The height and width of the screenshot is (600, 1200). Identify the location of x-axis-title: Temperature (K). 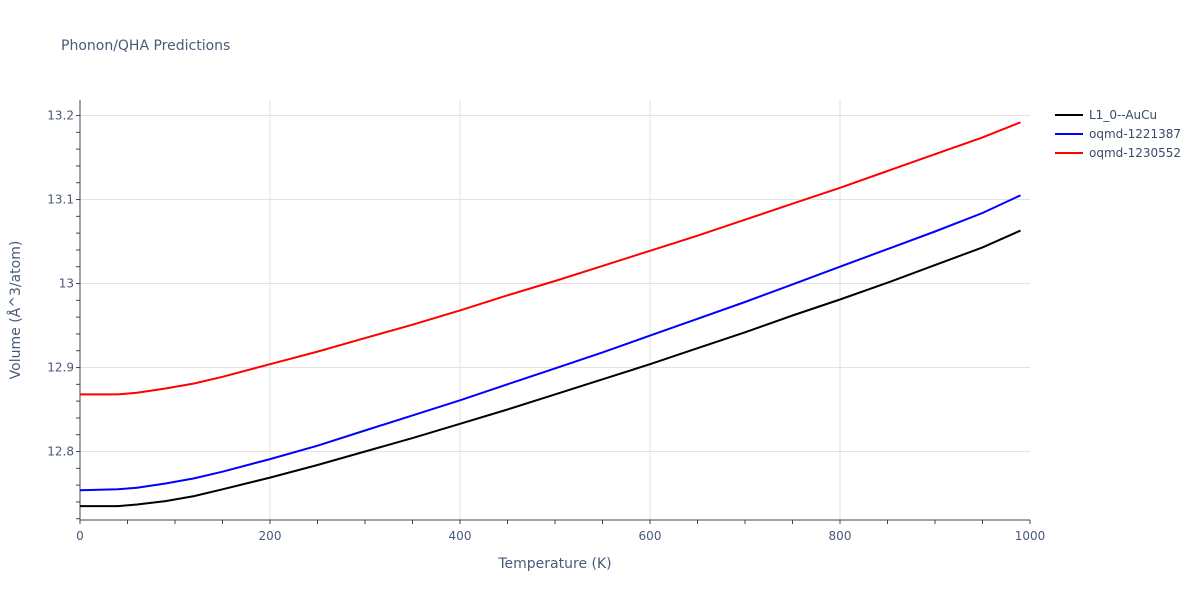
(554, 564).